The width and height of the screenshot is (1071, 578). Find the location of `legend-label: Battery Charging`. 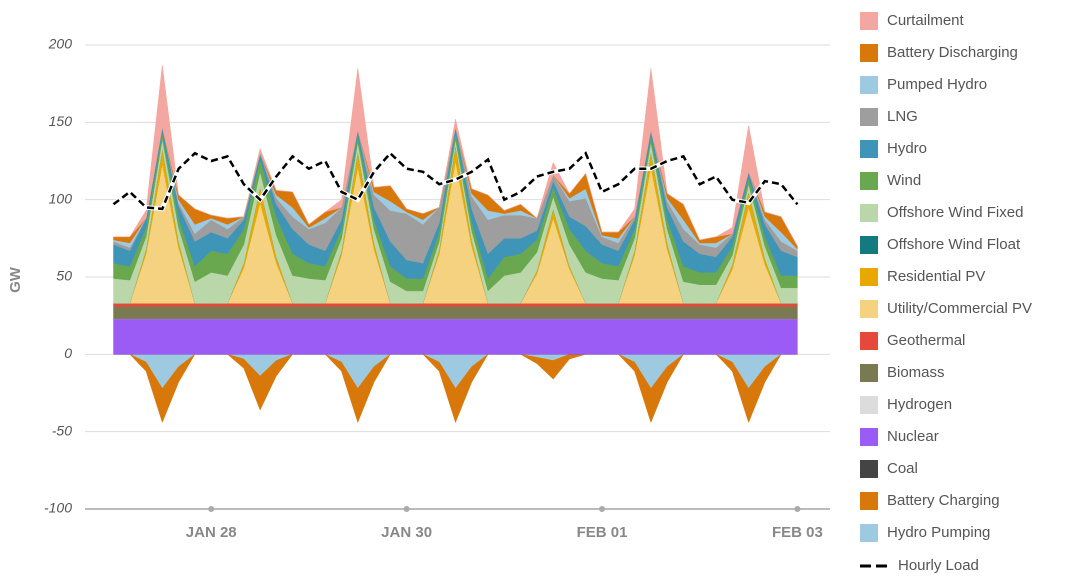

legend-label: Battery Charging is located at coordinates (943, 500).